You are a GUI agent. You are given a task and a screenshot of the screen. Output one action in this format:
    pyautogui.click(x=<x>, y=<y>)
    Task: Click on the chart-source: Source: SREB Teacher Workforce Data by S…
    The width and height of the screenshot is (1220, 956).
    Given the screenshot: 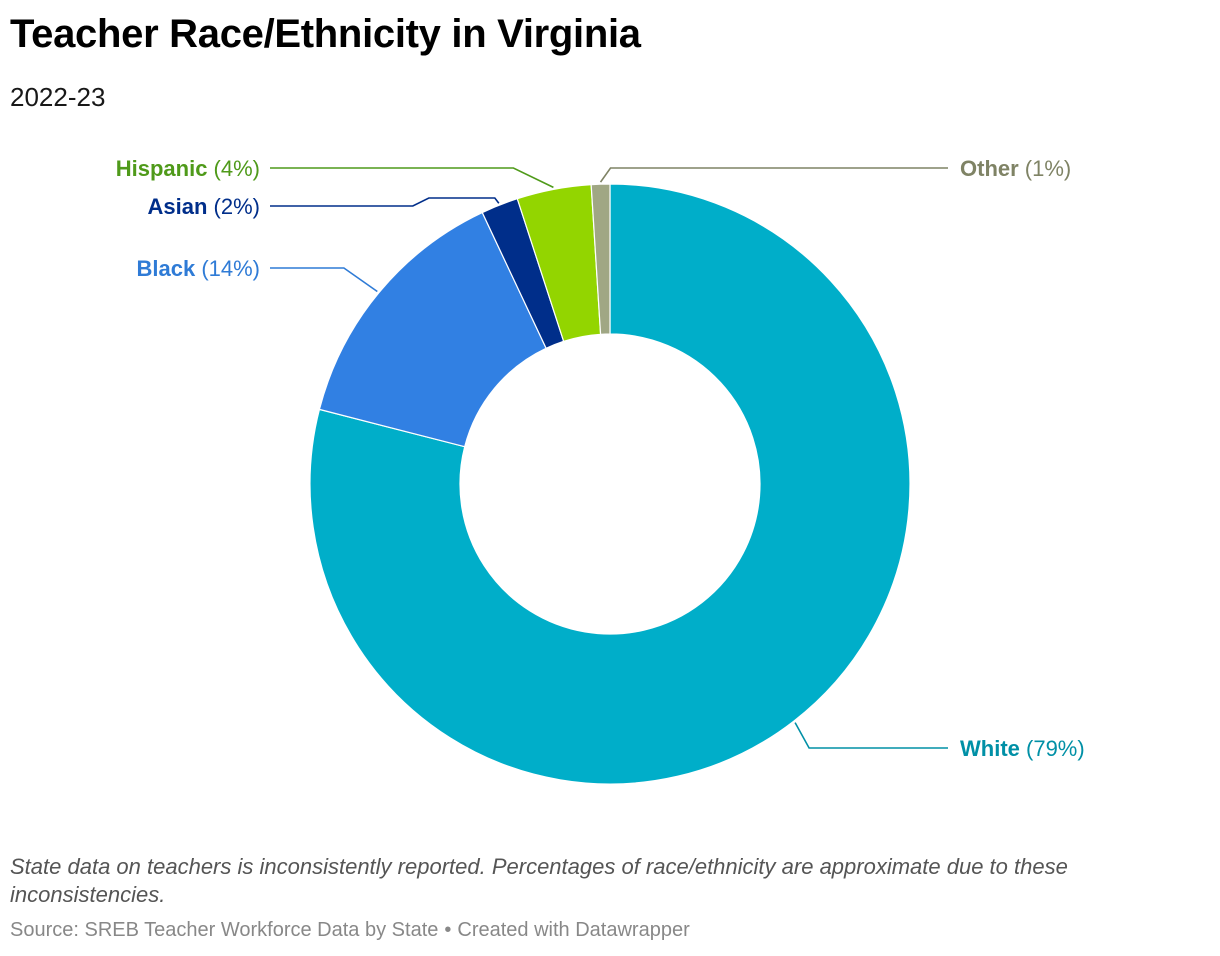 What is the action you would take?
    pyautogui.click(x=350, y=930)
    